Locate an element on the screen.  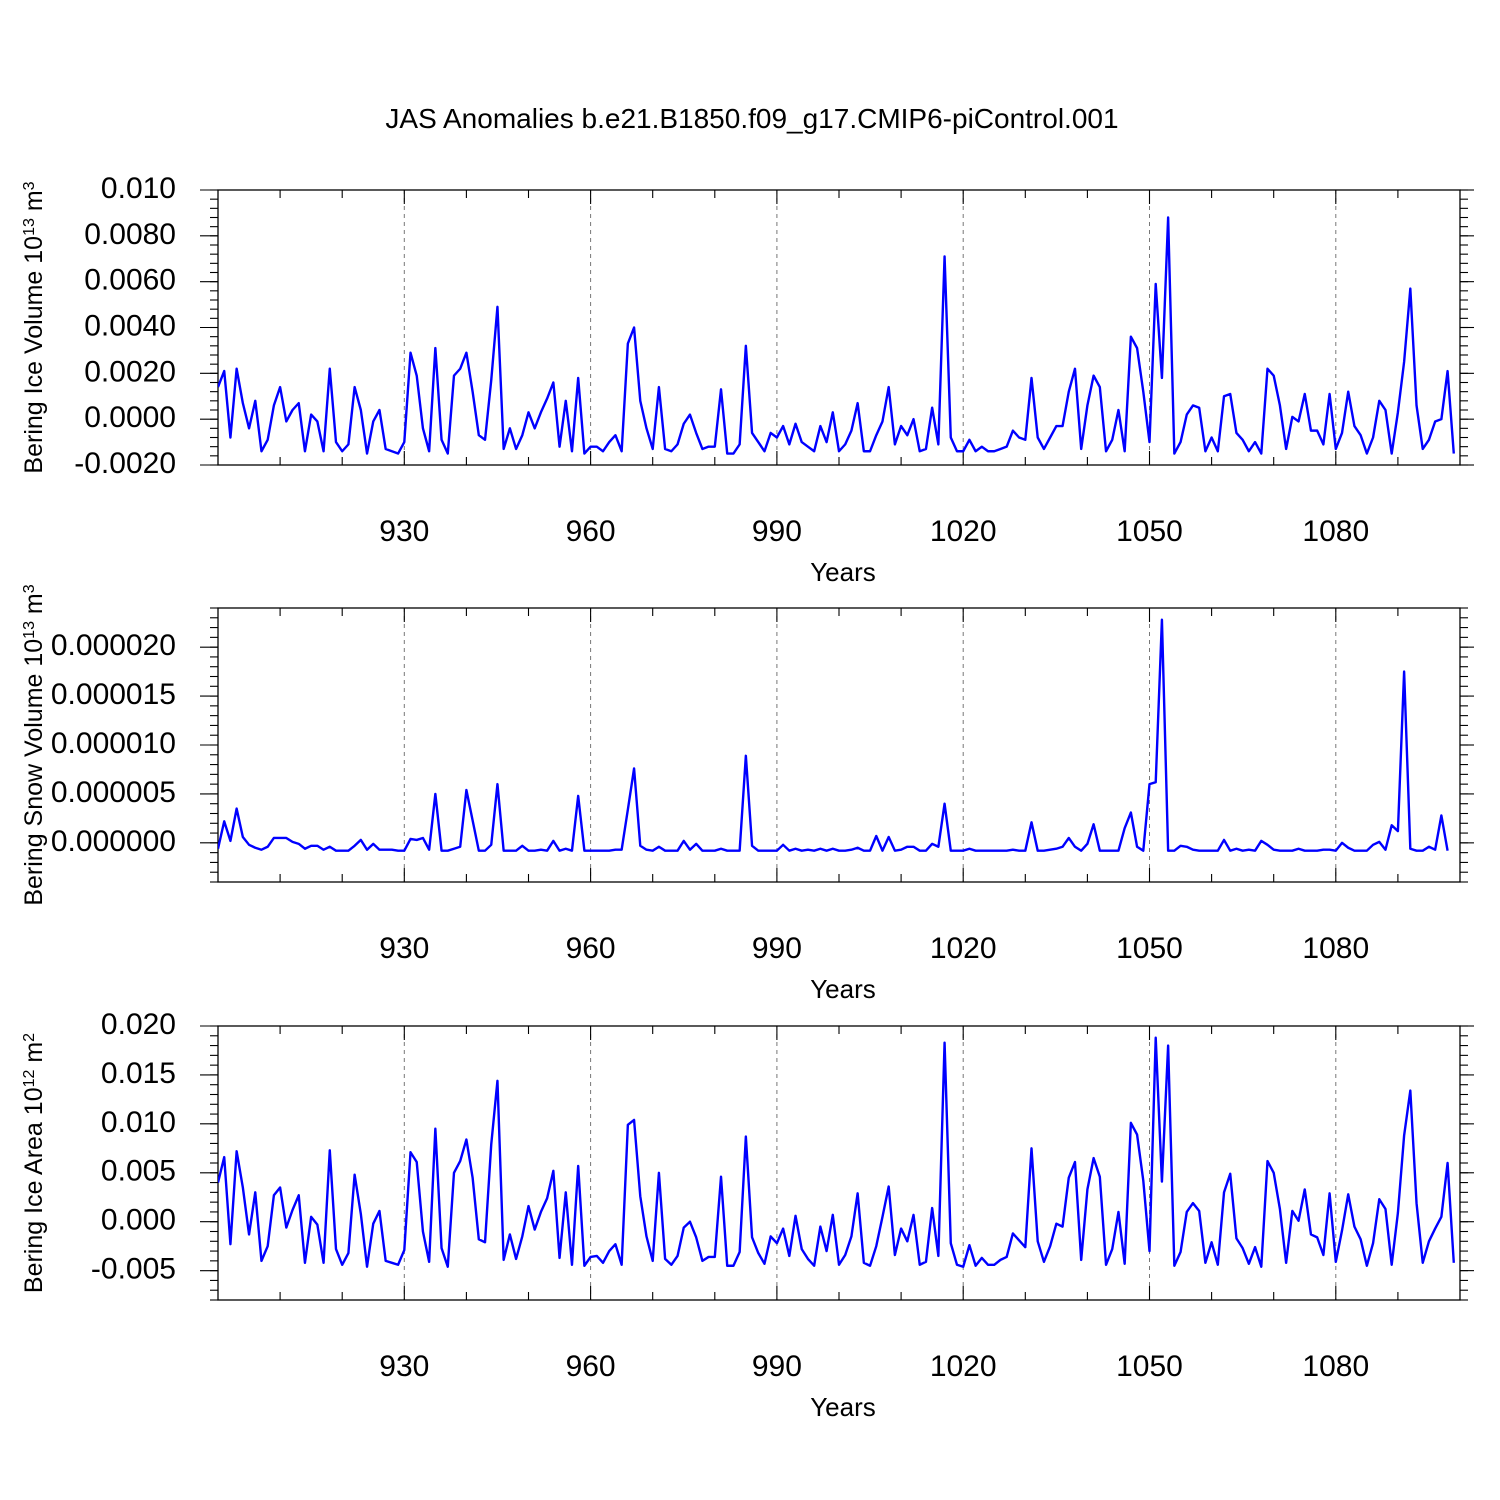
y-tick-label: -0.005 is located at coordinates (133, 1269).